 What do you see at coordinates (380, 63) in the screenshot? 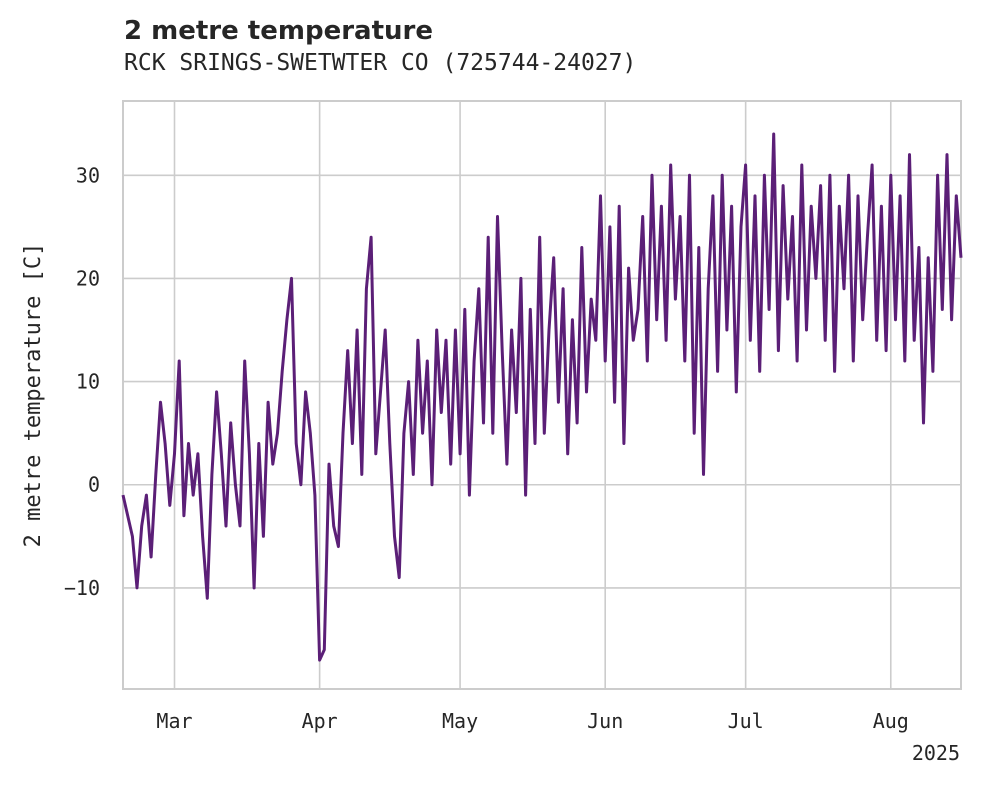
I see `chart-subtitle: RCK SRINGS-SWETWTER CO (725744-24027)` at bounding box center [380, 63].